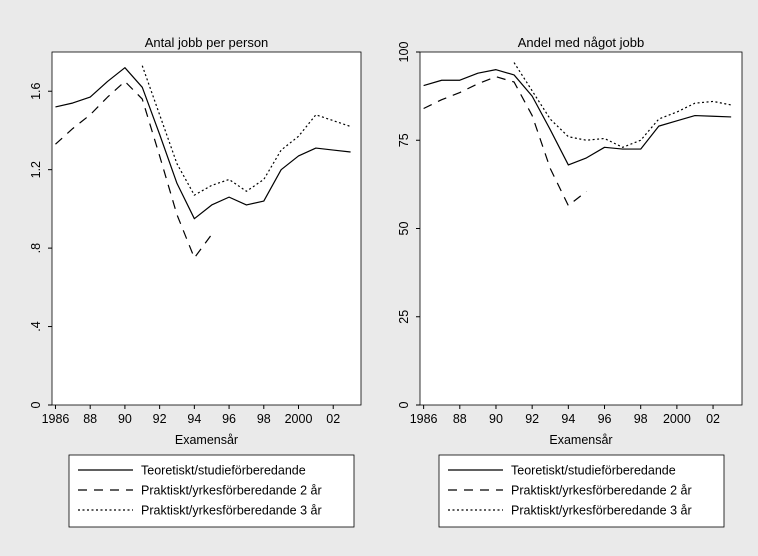 The height and width of the screenshot is (556, 758). I want to click on y-tick-label: 25, so click(404, 317).